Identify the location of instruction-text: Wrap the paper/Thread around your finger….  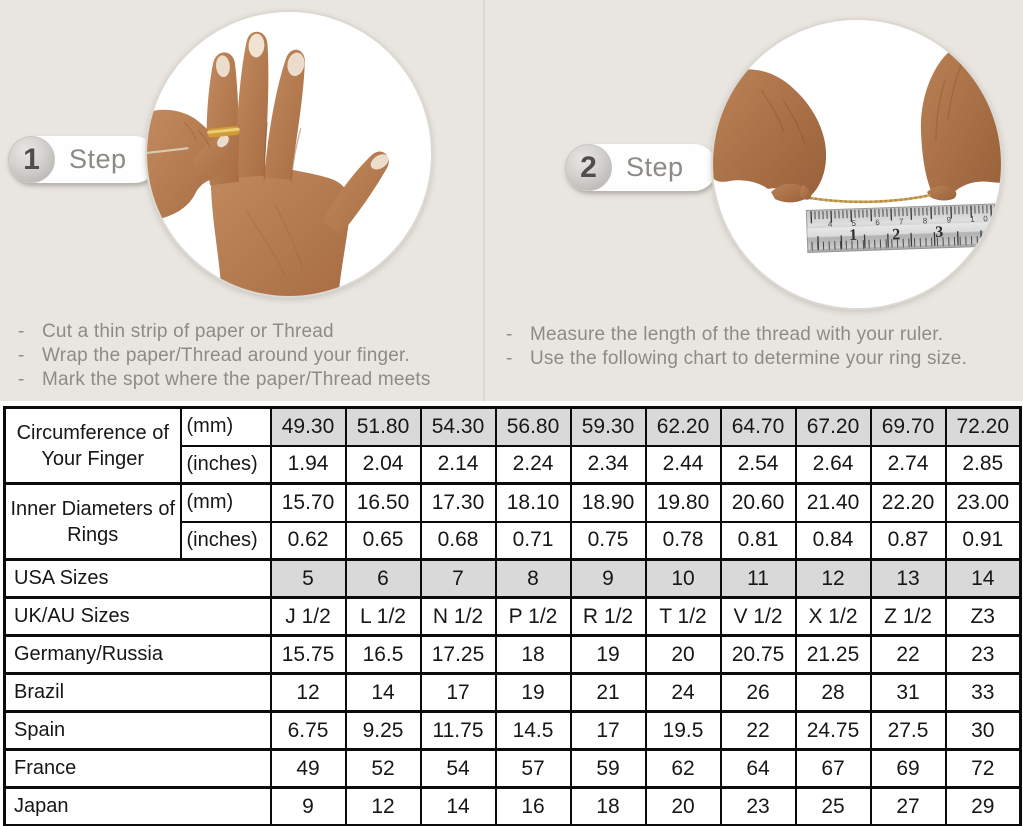
(226, 355).